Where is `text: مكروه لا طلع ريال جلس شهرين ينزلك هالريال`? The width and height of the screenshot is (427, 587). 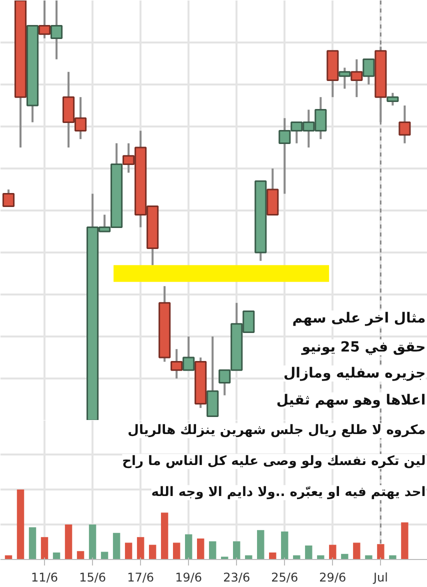
text: مكروه لا طلع ريال جلس شهرين ينزلك هالريال is located at coordinates (277, 430).